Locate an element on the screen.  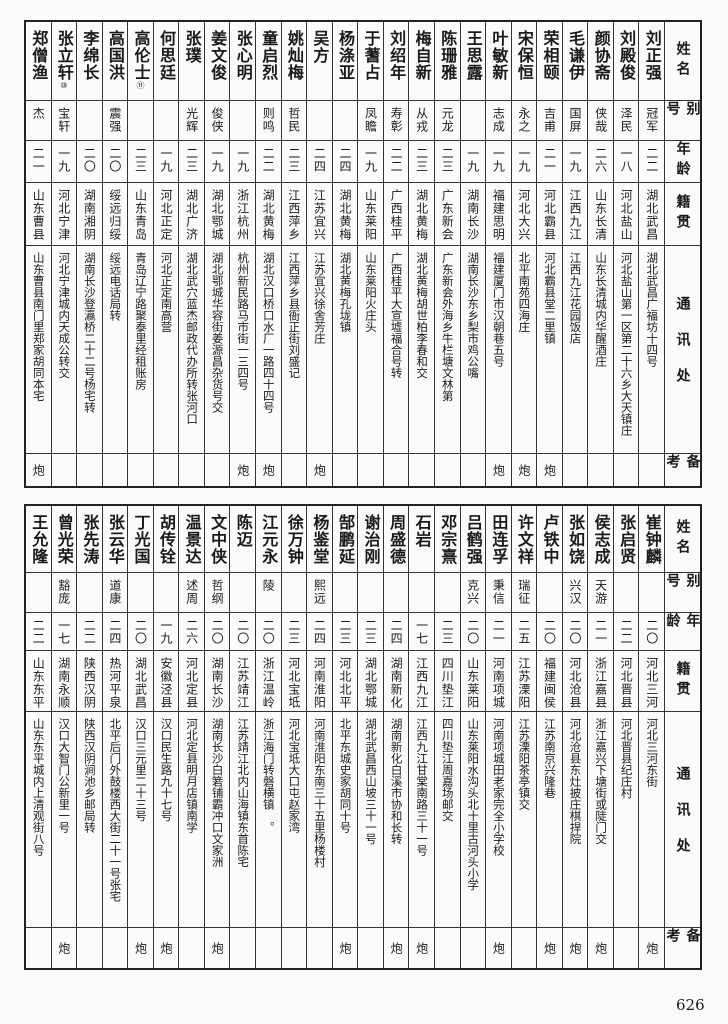
address-text: 河北正定南高营 is located at coordinates (166, 292).